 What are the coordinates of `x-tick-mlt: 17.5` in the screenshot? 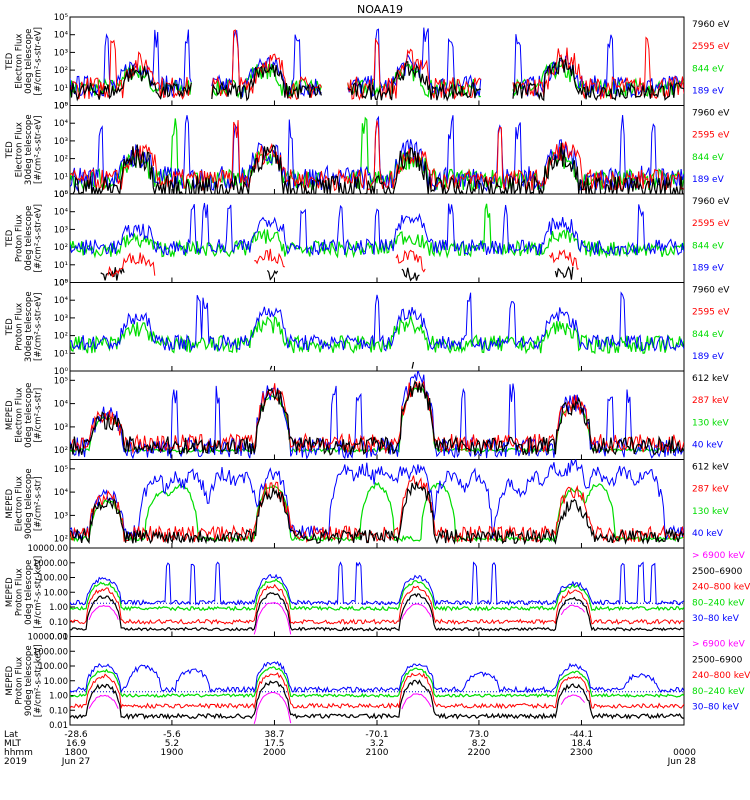 It's located at (274, 744).